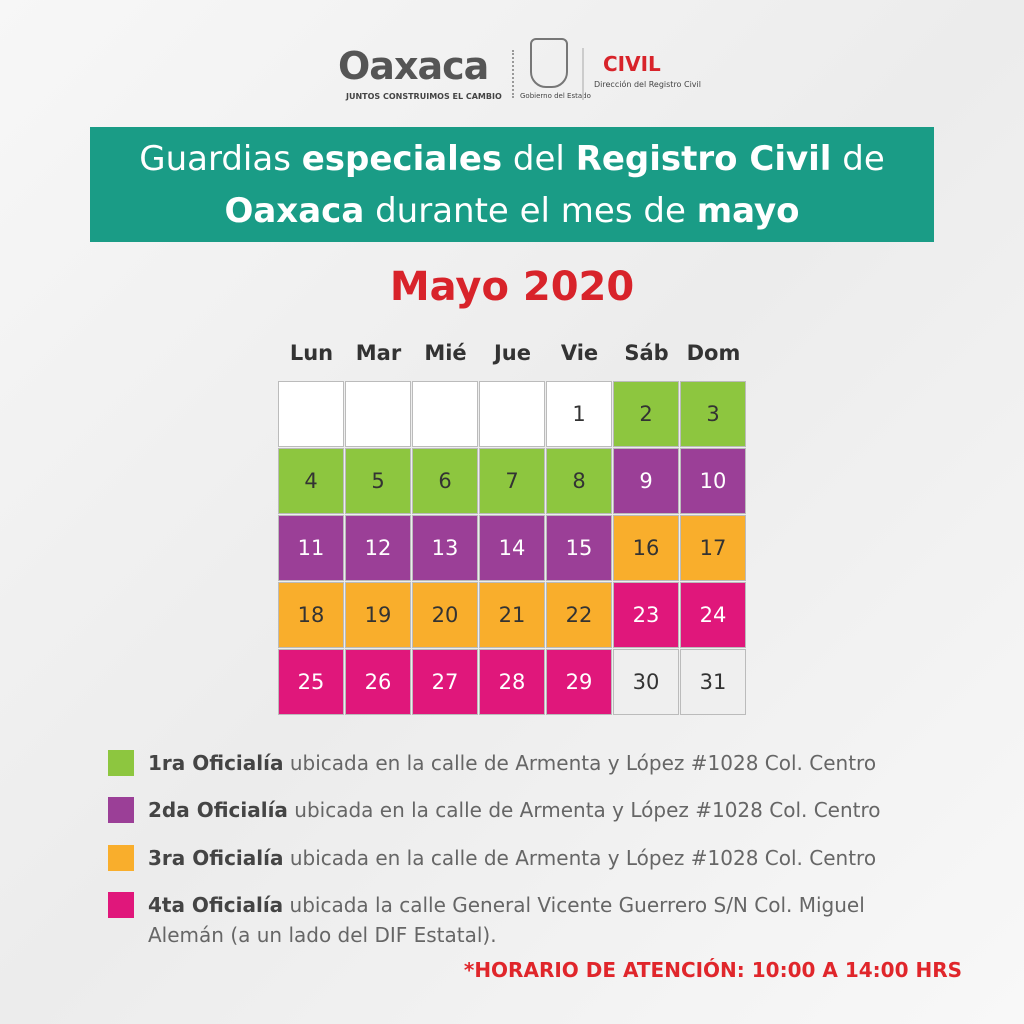  I want to click on calendar-cell: 25, so click(311, 682).